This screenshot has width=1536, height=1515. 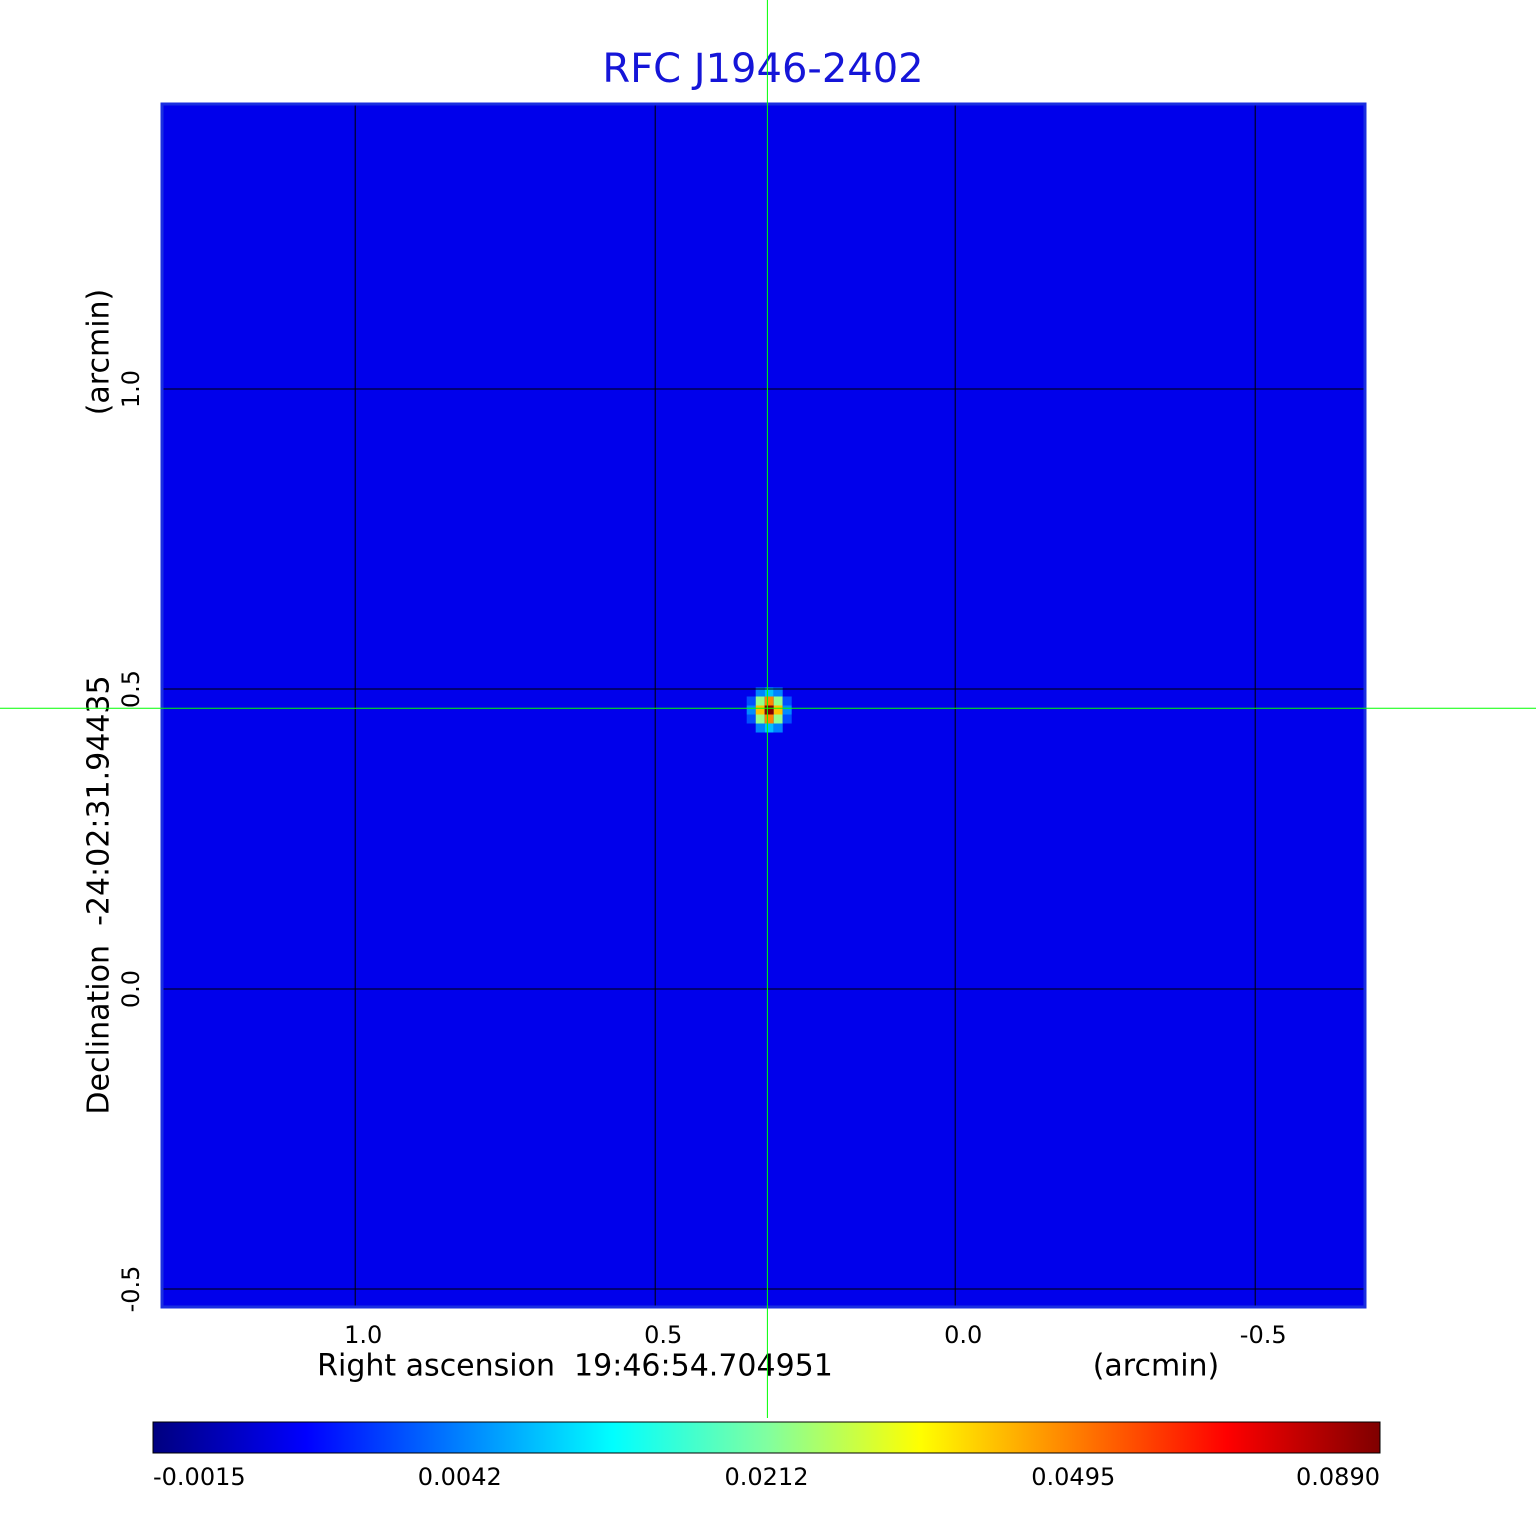 I want to click on colorbar, so click(x=766, y=1437).